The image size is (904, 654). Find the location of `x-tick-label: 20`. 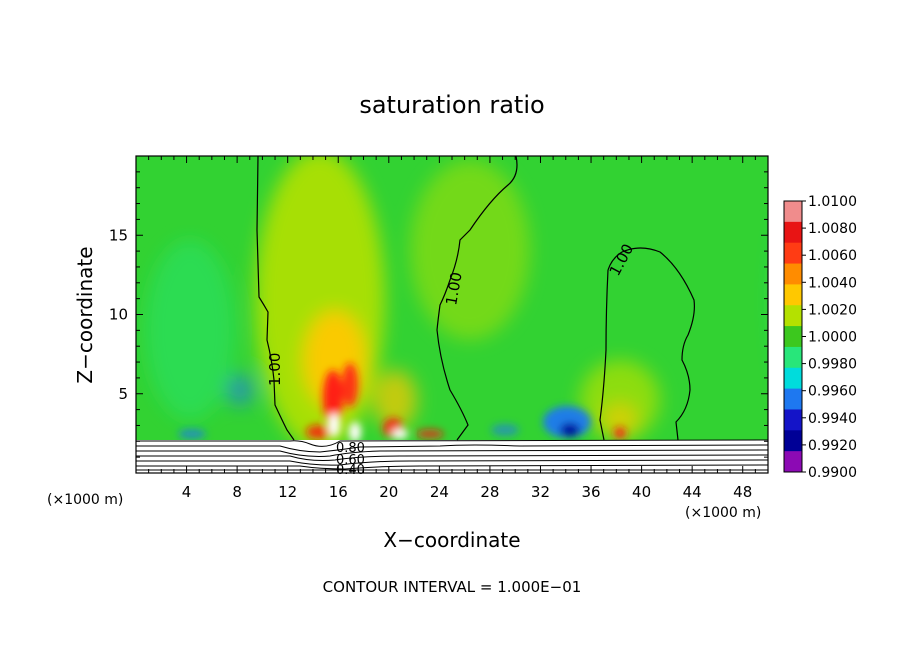

x-tick-label: 20 is located at coordinates (388, 492).